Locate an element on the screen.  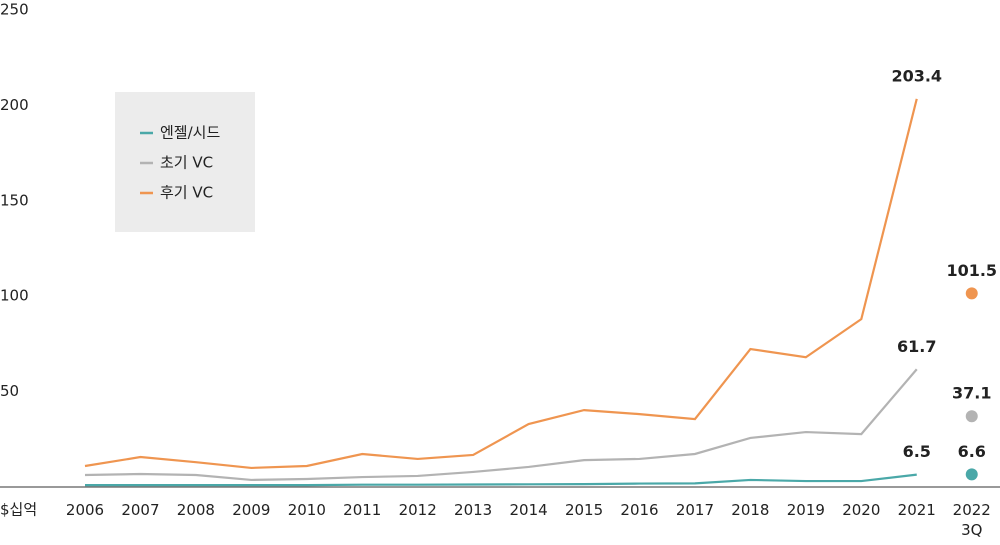
x-tick-label: 2010 is located at coordinates (306, 510).